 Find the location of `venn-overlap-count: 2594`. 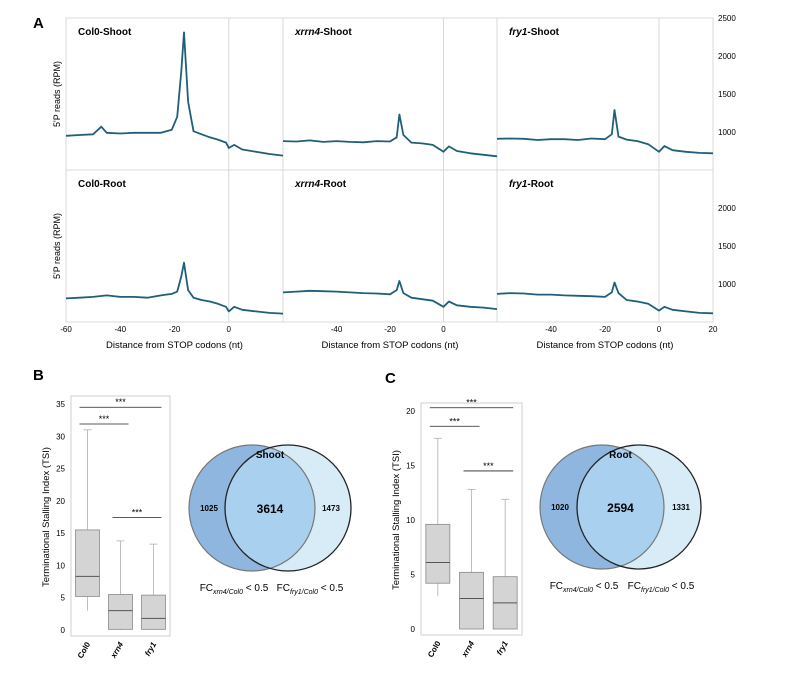

venn-overlap-count: 2594 is located at coordinates (620, 508).